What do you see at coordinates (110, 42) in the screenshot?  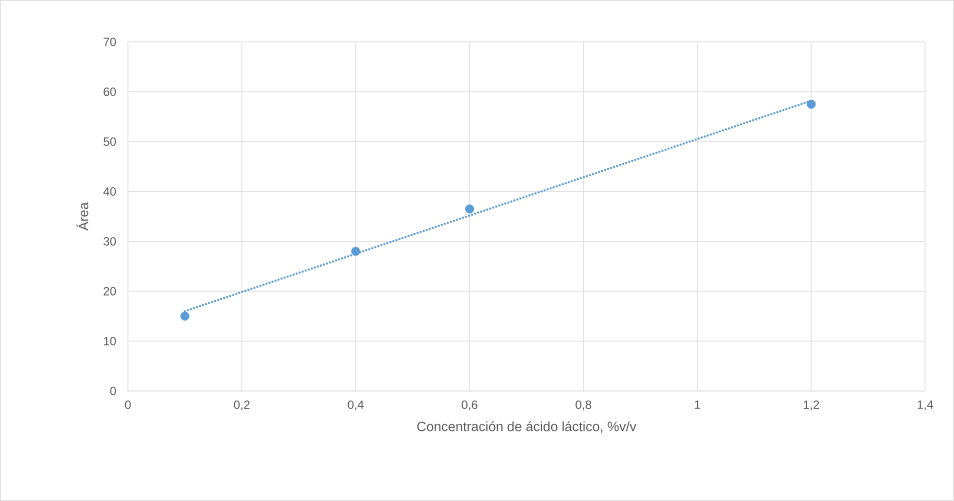 I see `y-tick-label: 70` at bounding box center [110, 42].